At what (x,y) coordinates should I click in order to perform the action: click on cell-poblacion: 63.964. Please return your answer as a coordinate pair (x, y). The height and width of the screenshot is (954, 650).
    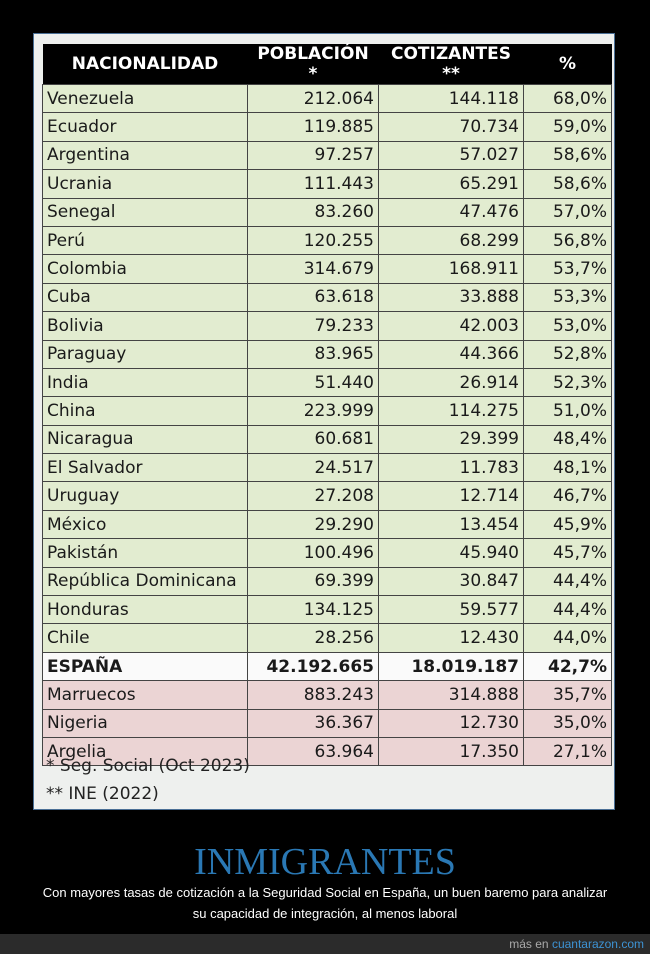
    Looking at the image, I should click on (313, 751).